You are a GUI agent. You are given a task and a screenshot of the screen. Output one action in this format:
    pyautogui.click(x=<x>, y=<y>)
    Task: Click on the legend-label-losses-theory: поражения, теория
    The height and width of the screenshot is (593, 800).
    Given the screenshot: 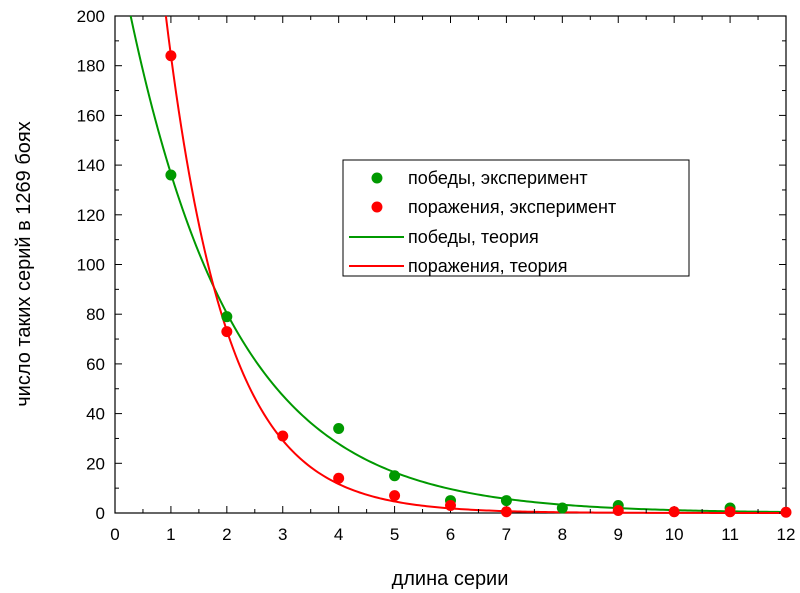 What is the action you would take?
    pyautogui.click(x=487, y=266)
    